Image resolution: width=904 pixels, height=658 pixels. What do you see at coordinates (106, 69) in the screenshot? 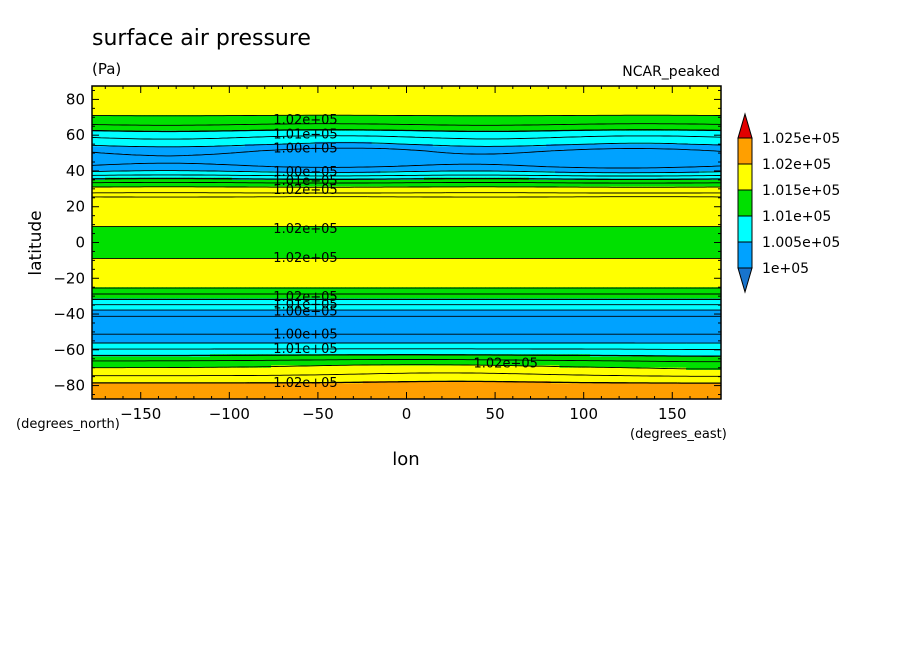
I see `chart-units: (Pa)` at bounding box center [106, 69].